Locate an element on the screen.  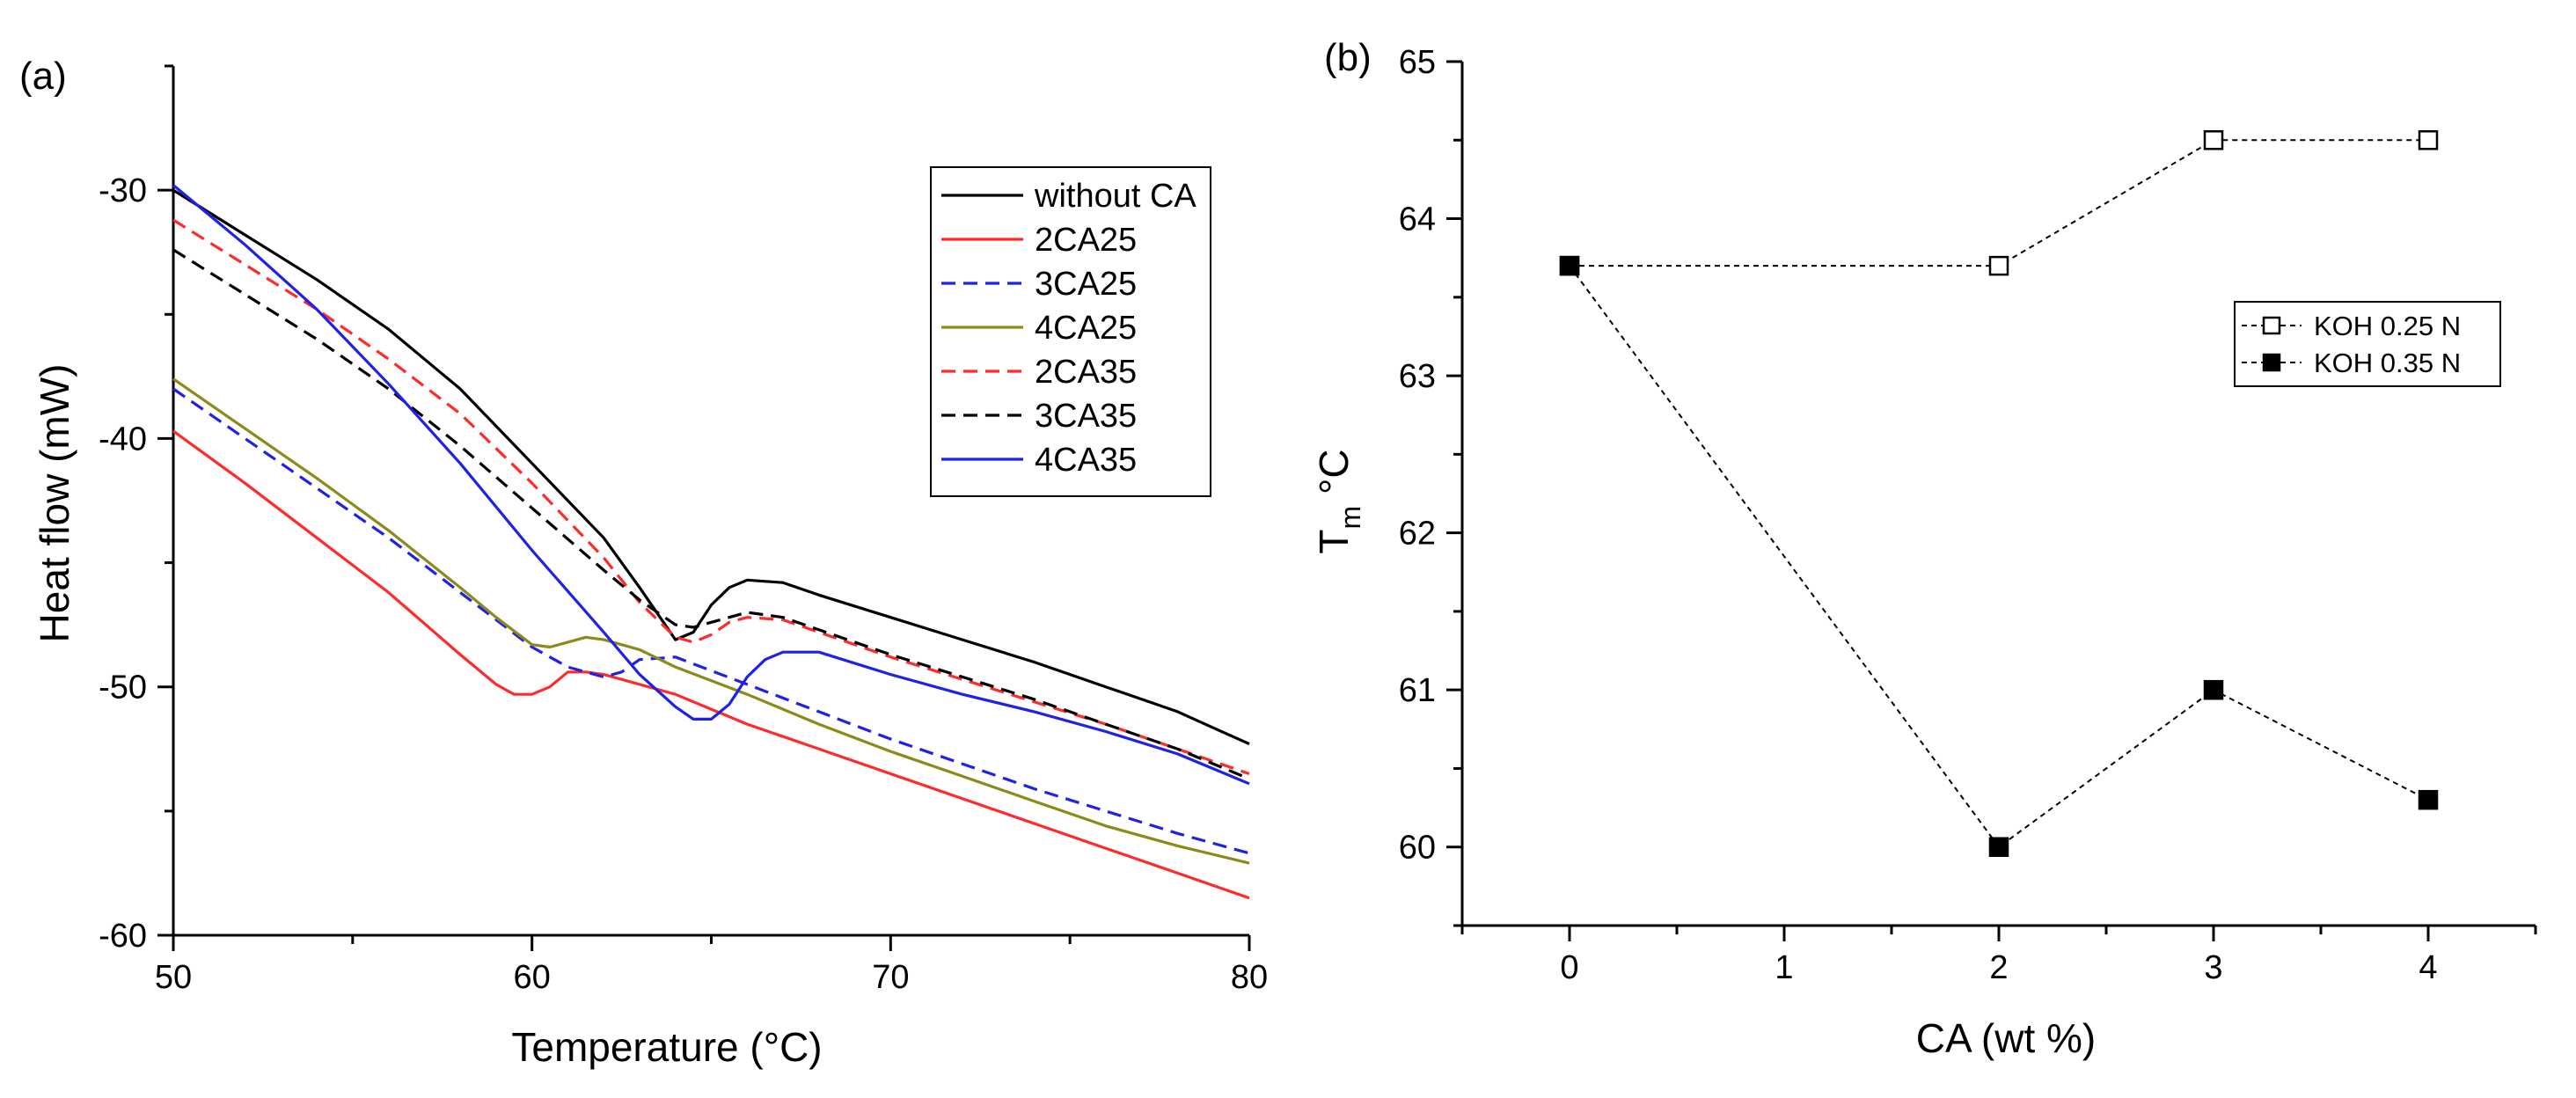
panel-a-y-tick-label: -60 is located at coordinates (123, 936).